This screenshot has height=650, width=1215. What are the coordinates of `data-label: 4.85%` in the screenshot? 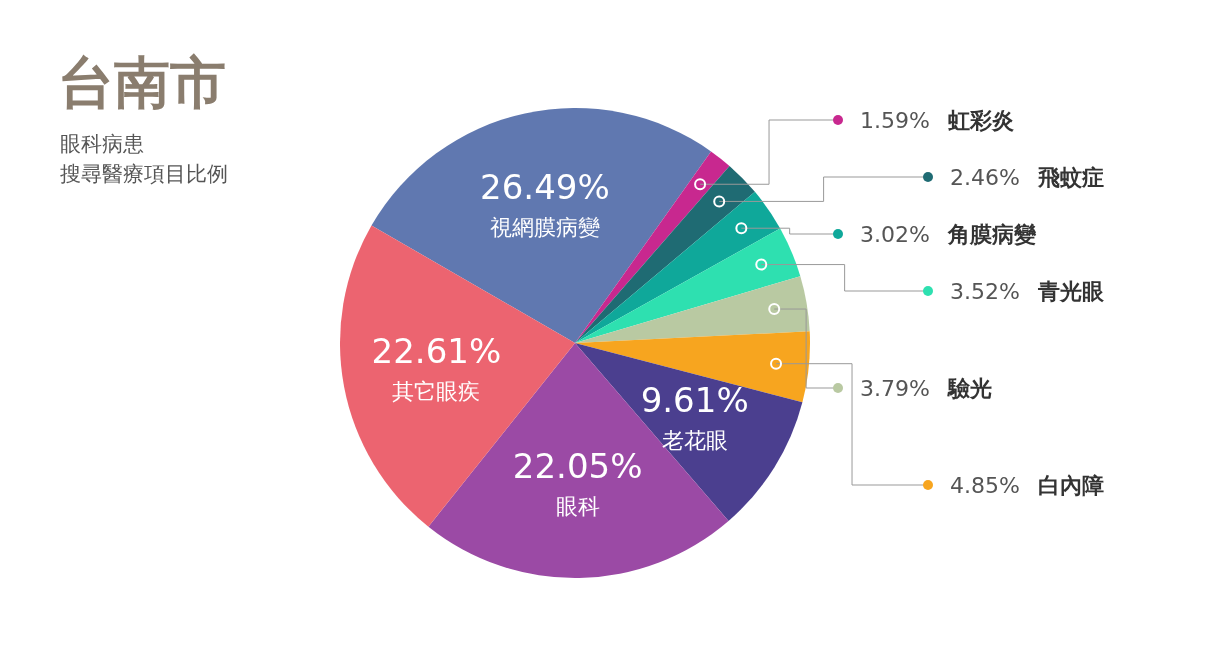 It's located at (985, 485).